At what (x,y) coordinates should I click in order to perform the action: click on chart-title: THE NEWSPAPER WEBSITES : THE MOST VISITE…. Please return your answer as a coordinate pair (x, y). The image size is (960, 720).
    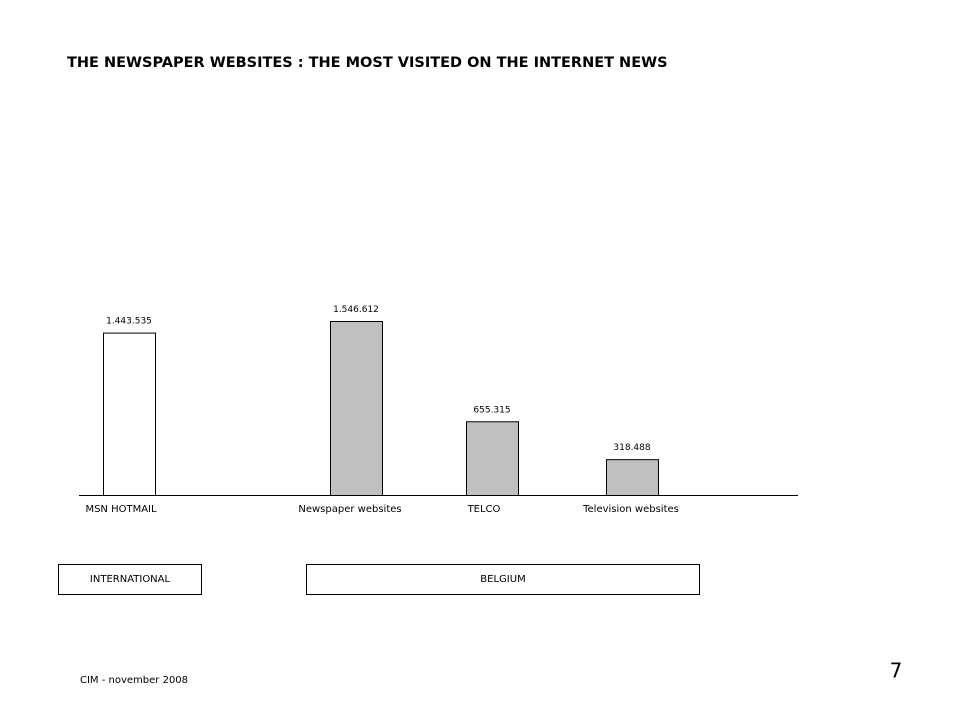
    Looking at the image, I should click on (367, 63).